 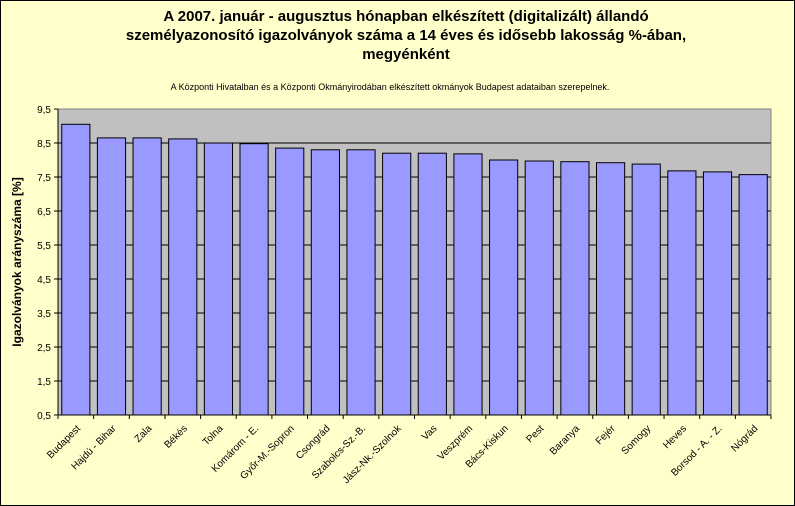 I want to click on x-tick-label: Heves, so click(x=675, y=437).